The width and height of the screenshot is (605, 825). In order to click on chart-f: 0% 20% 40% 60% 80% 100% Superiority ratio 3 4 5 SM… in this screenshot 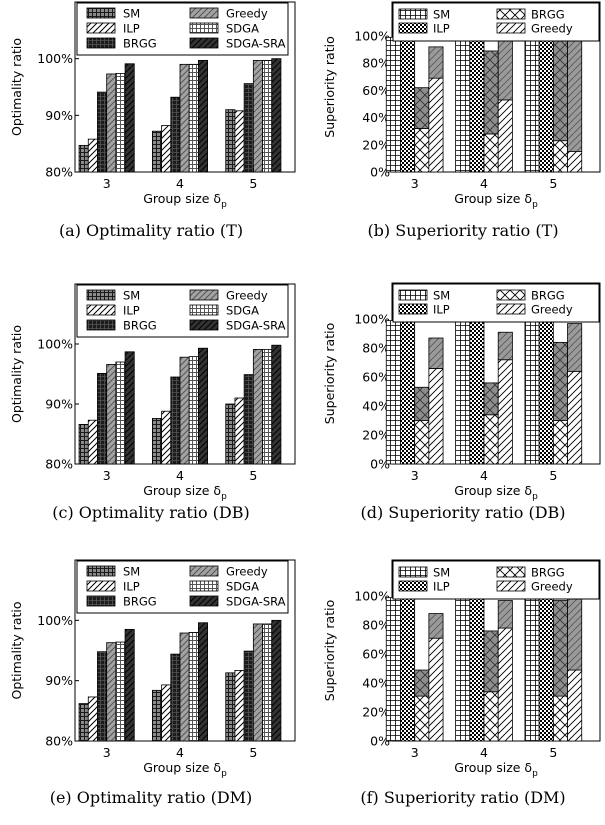, I will do `click(461, 683)`.